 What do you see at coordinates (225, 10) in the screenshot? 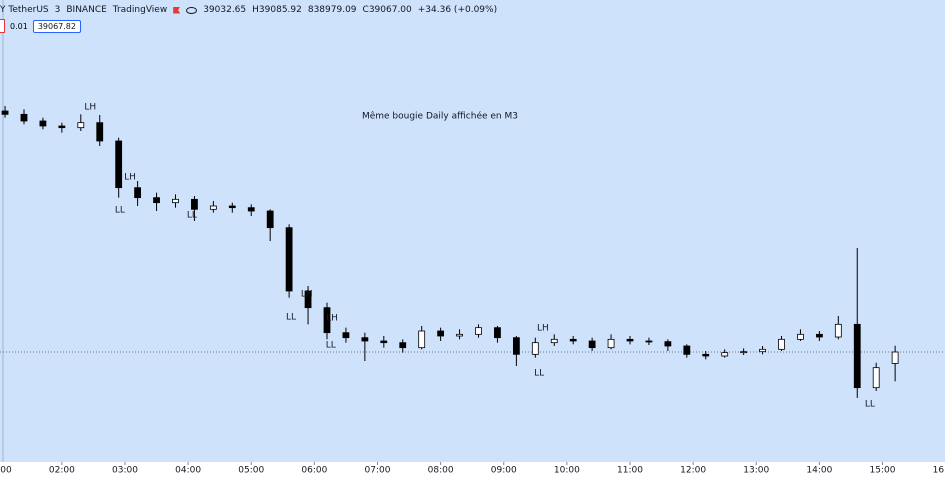
I see `open: 39032.65` at bounding box center [225, 10].